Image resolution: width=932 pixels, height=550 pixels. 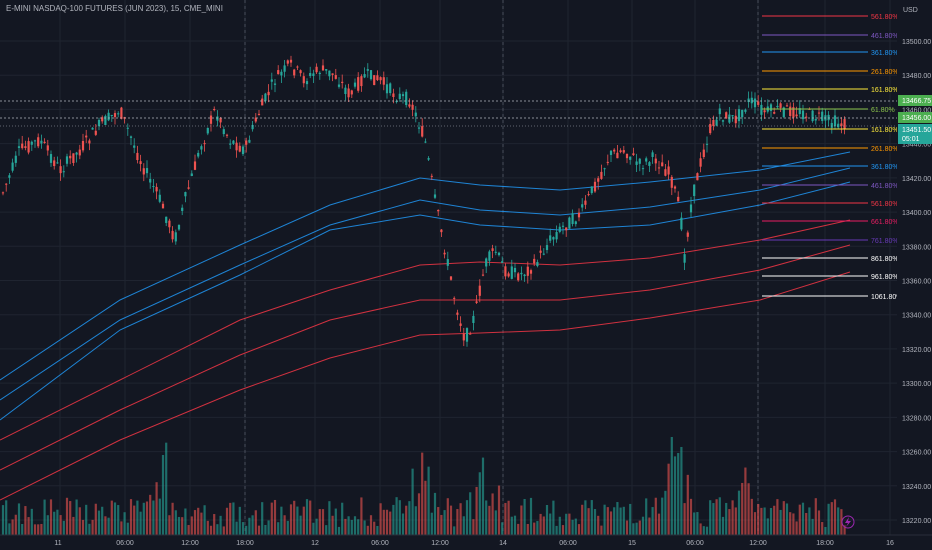 What do you see at coordinates (910, 10) in the screenshot?
I see `currency-label: USD` at bounding box center [910, 10].